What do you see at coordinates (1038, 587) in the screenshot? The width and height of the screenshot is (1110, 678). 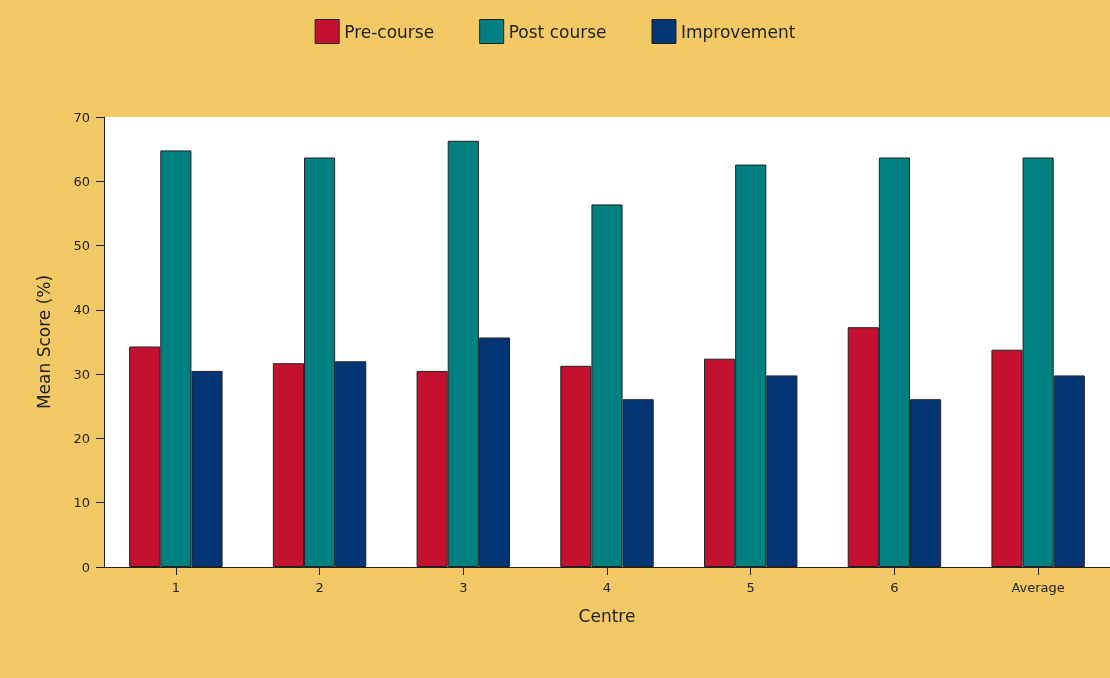 I see `x-tick-label: Average` at bounding box center [1038, 587].